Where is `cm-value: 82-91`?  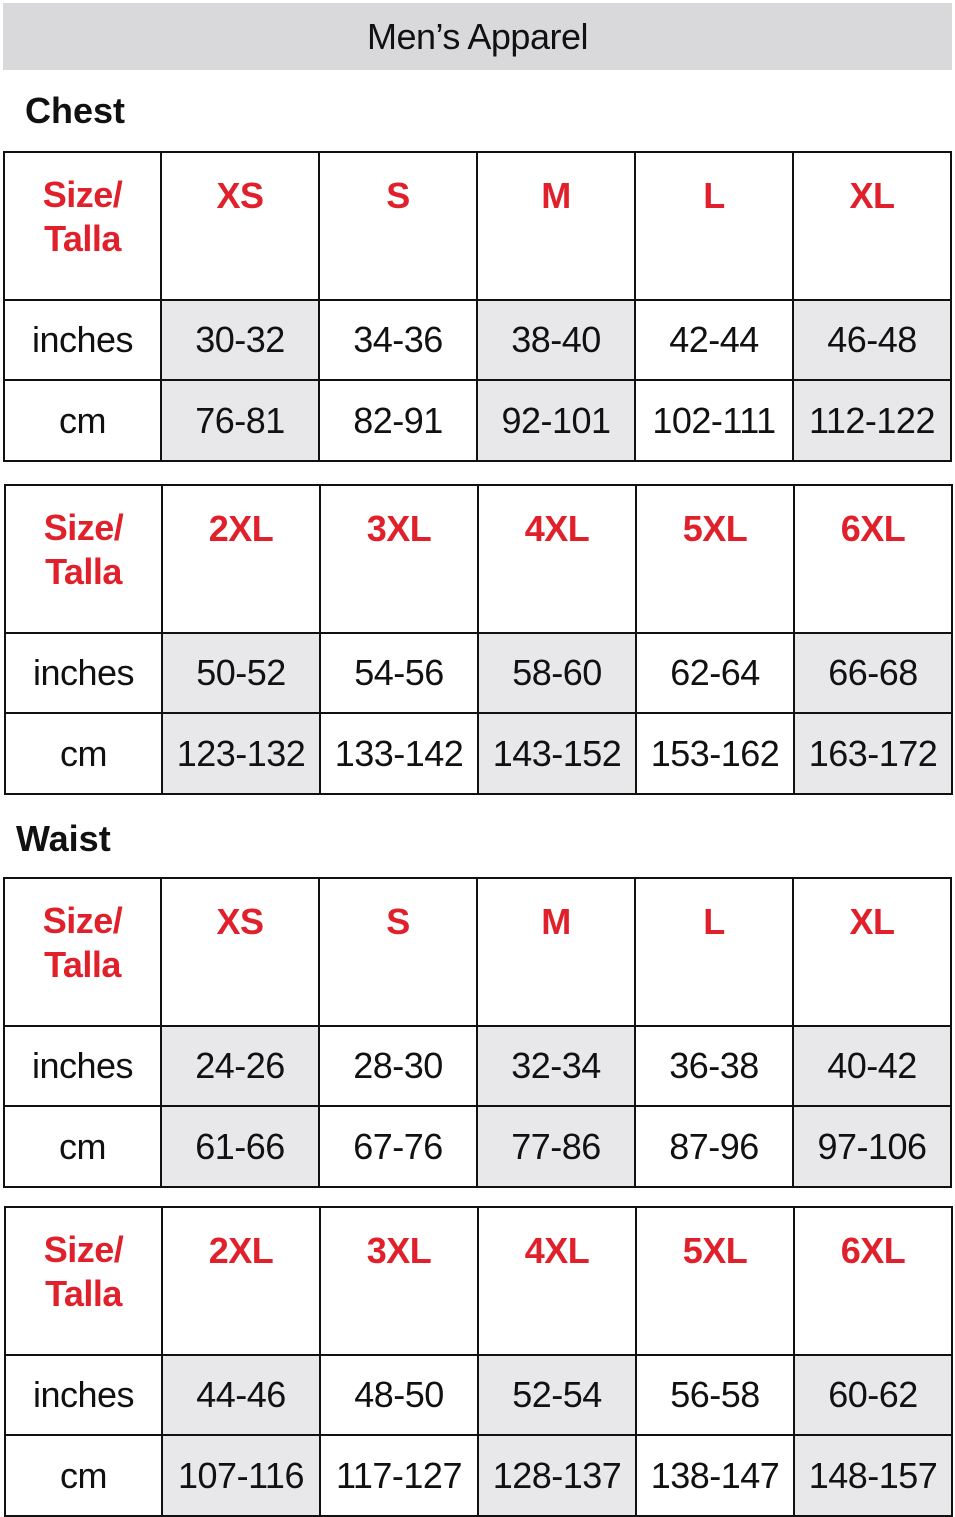
cm-value: 82-91 is located at coordinates (398, 420).